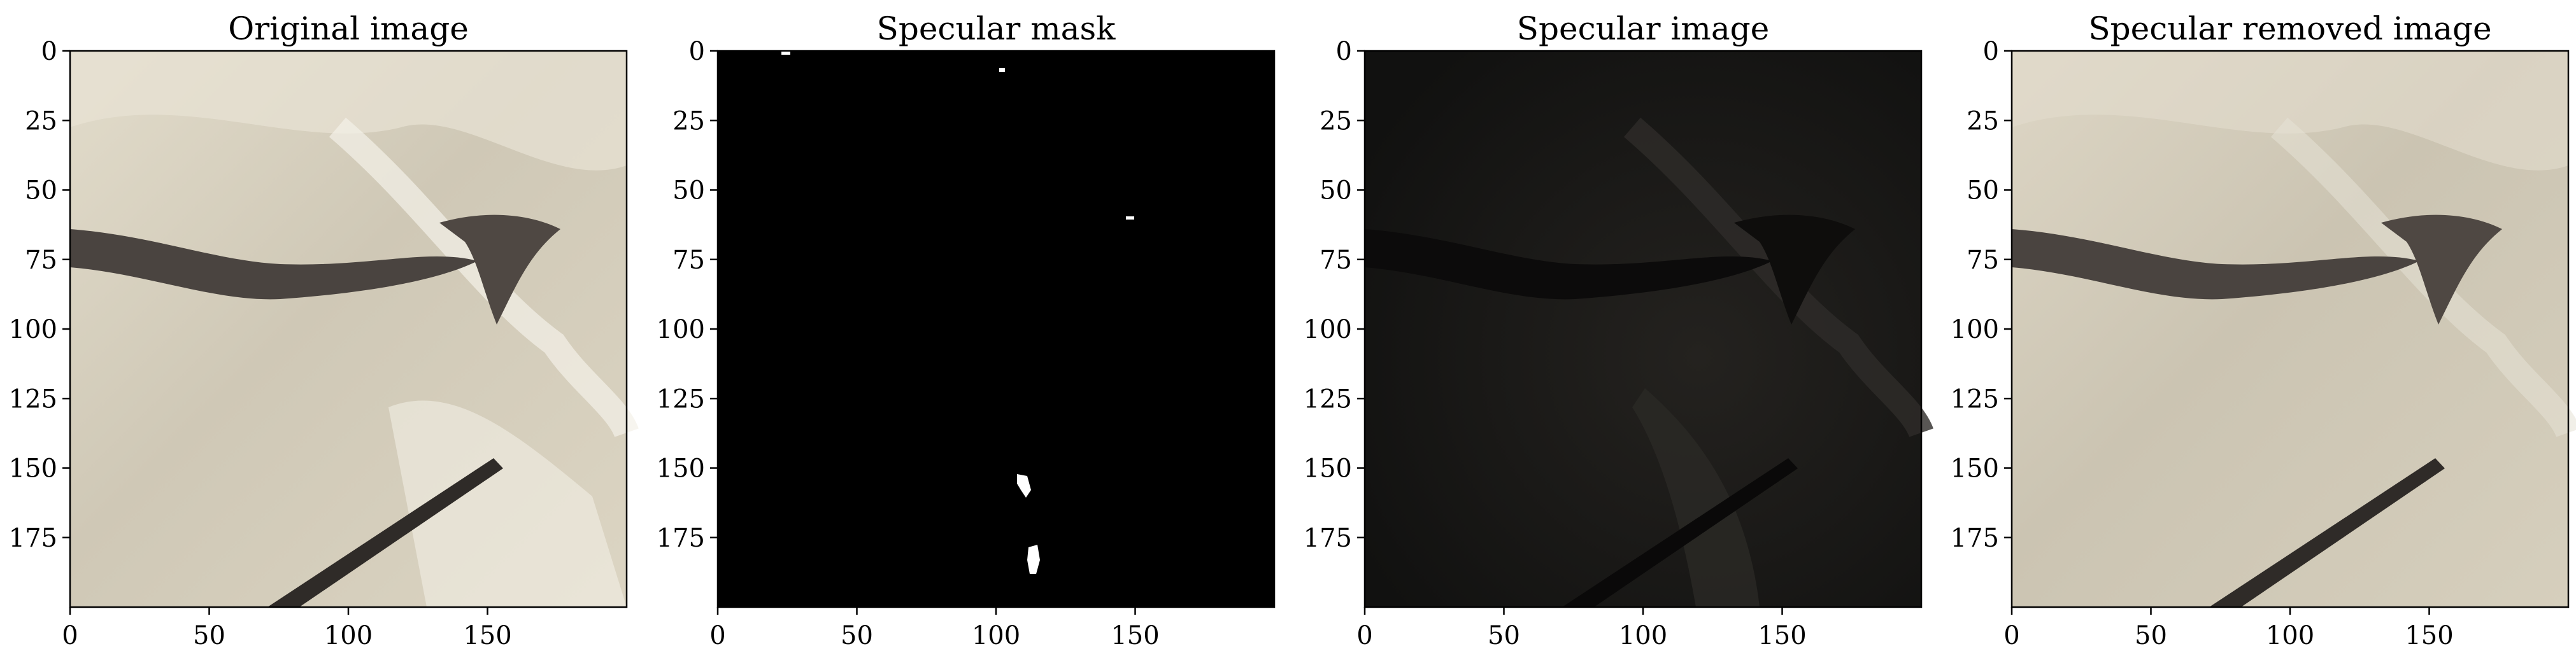 This screenshot has height=658, width=2576. Describe the element at coordinates (997, 28) in the screenshot. I see `panel-title: Specular mask` at that location.